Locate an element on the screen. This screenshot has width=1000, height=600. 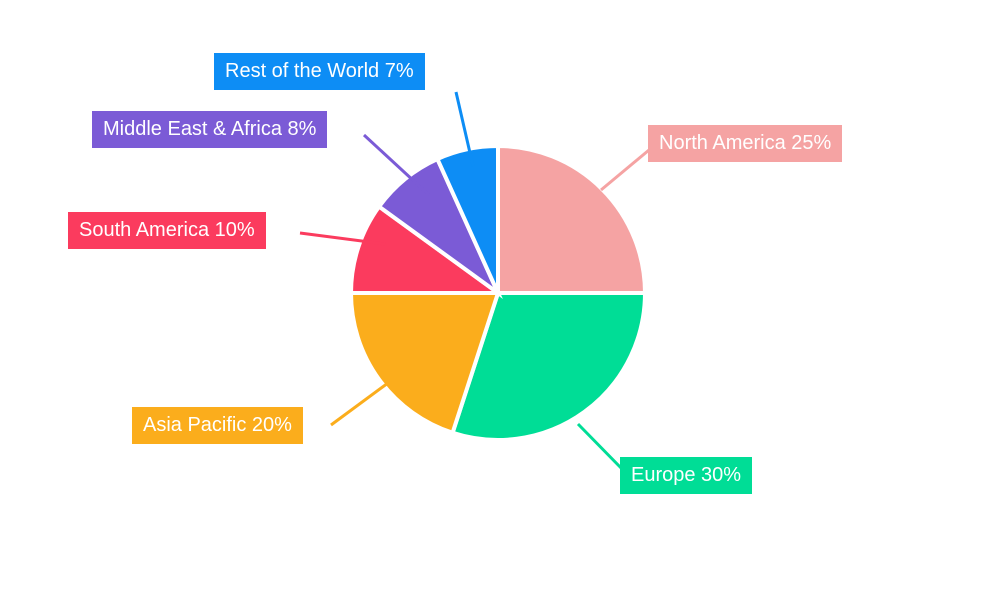
pie-slice-north-america is located at coordinates (572, 219).